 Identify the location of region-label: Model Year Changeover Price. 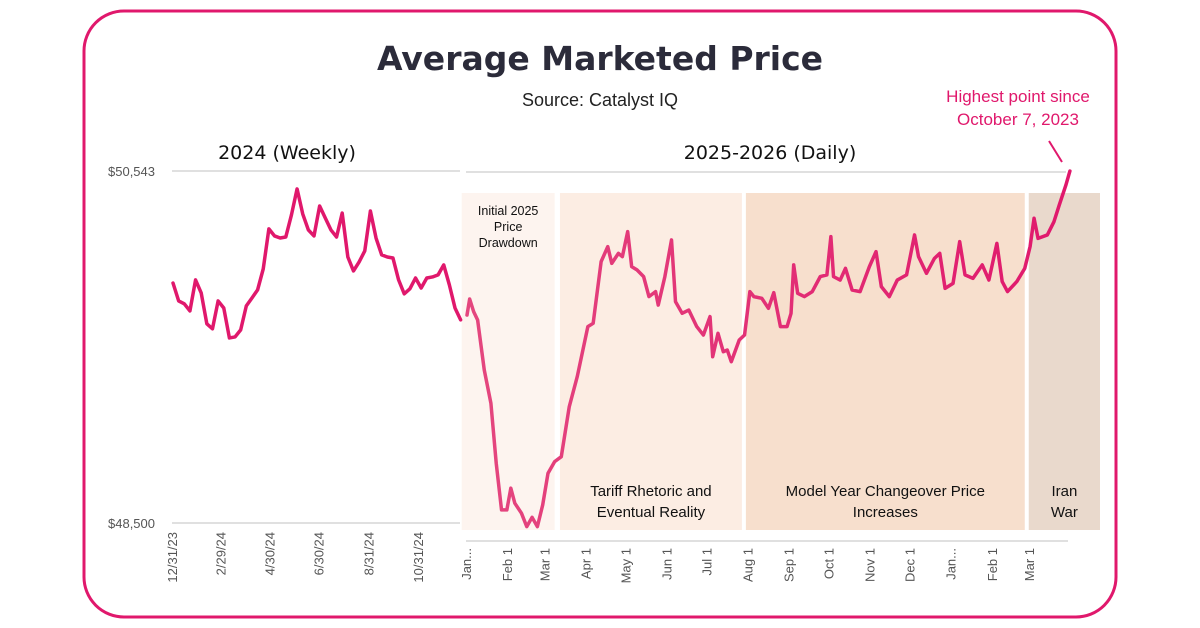
(885, 491).